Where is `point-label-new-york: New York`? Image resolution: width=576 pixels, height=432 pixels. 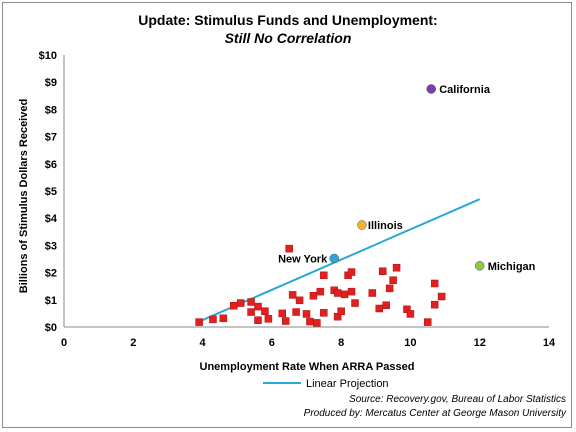 point-label-new-york: New York is located at coordinates (303, 259).